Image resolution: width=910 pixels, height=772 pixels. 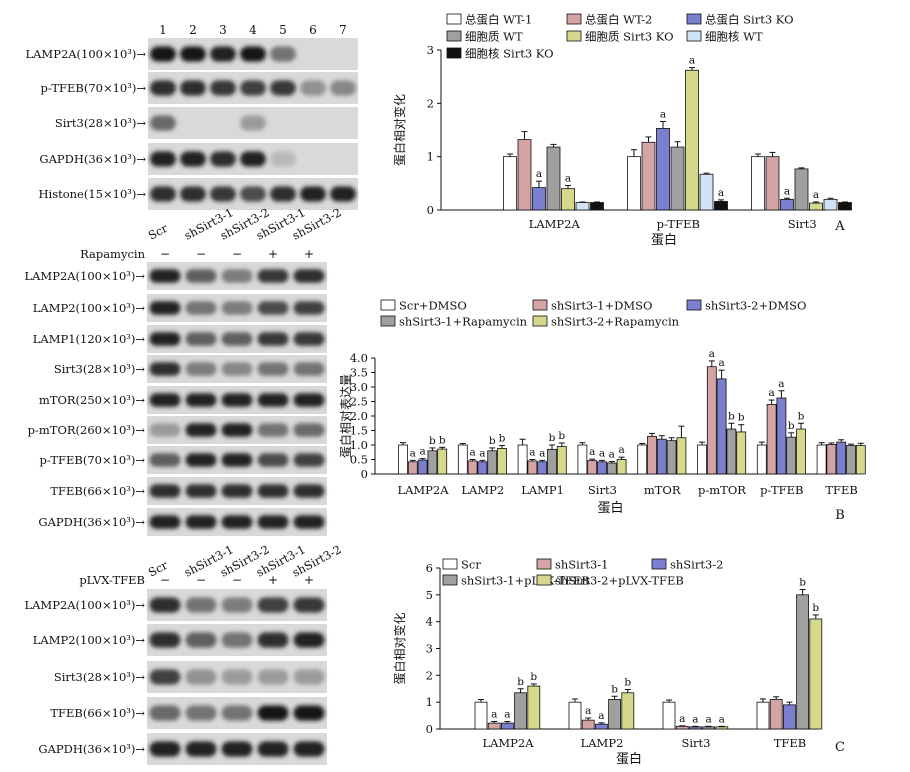 What do you see at coordinates (163, 30) in the screenshot?
I see `lane-number: 1` at bounding box center [163, 30].